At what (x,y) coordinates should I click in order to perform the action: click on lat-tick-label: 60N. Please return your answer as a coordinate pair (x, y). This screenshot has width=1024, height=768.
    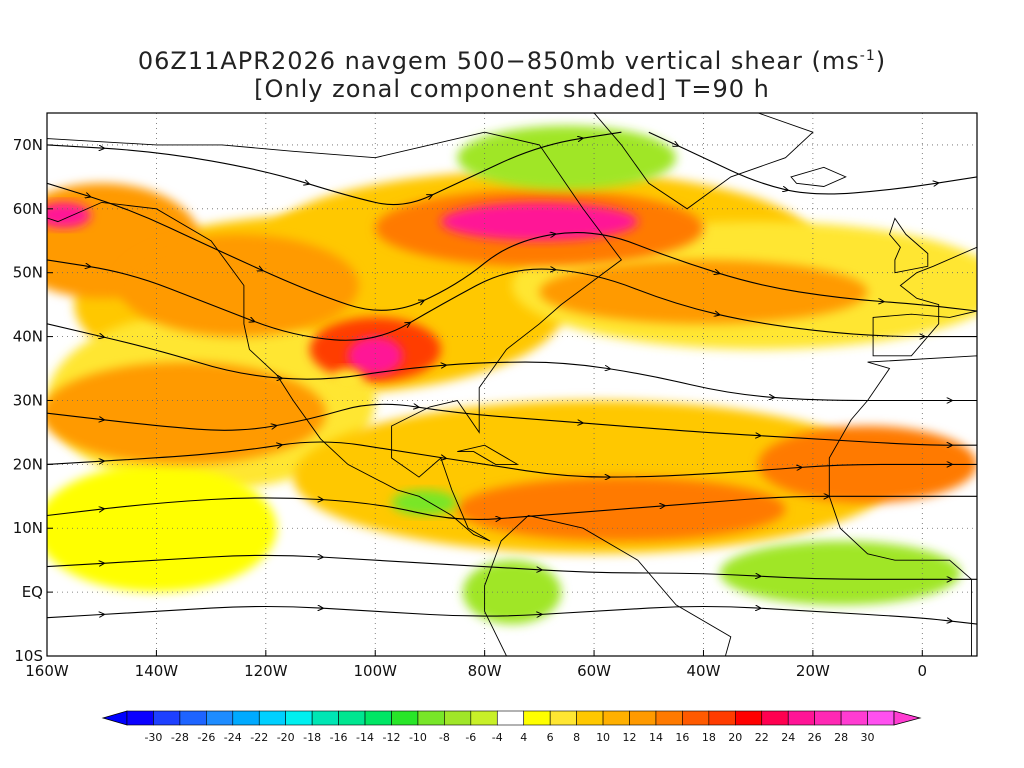
    Looking at the image, I should click on (28, 209).